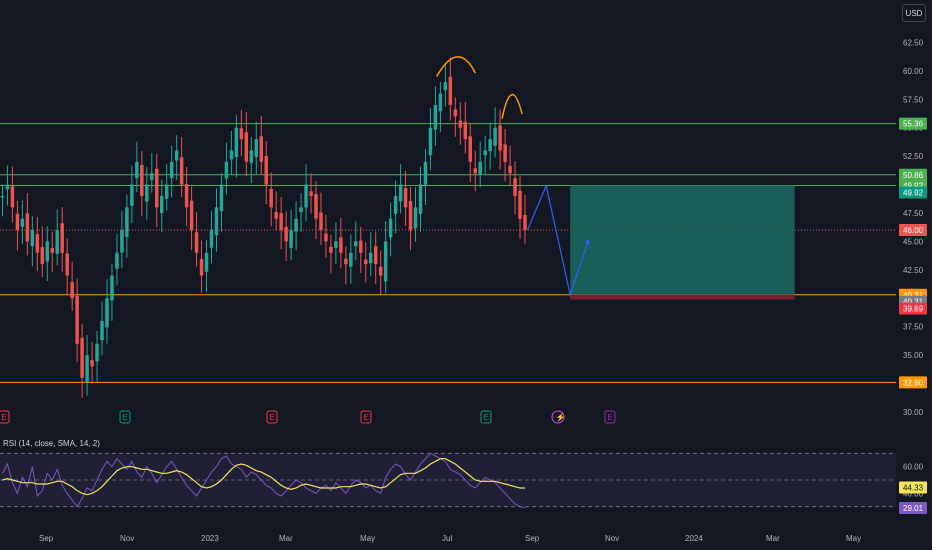 This screenshot has height=550, width=932. What do you see at coordinates (210, 538) in the screenshot?
I see `time-tick-label: 2023` at bounding box center [210, 538].